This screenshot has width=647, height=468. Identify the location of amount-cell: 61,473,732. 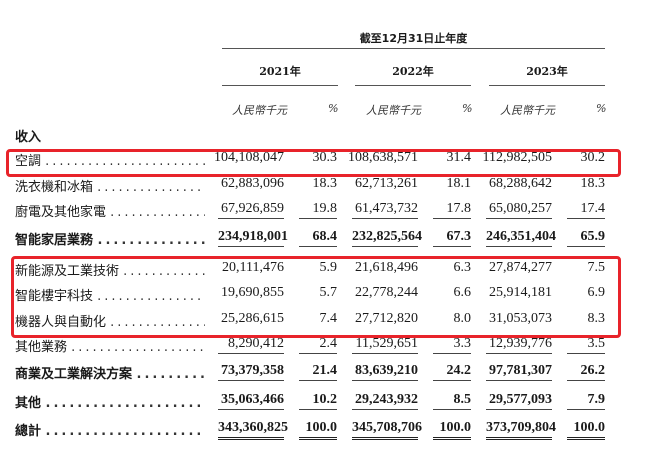
(385, 210).